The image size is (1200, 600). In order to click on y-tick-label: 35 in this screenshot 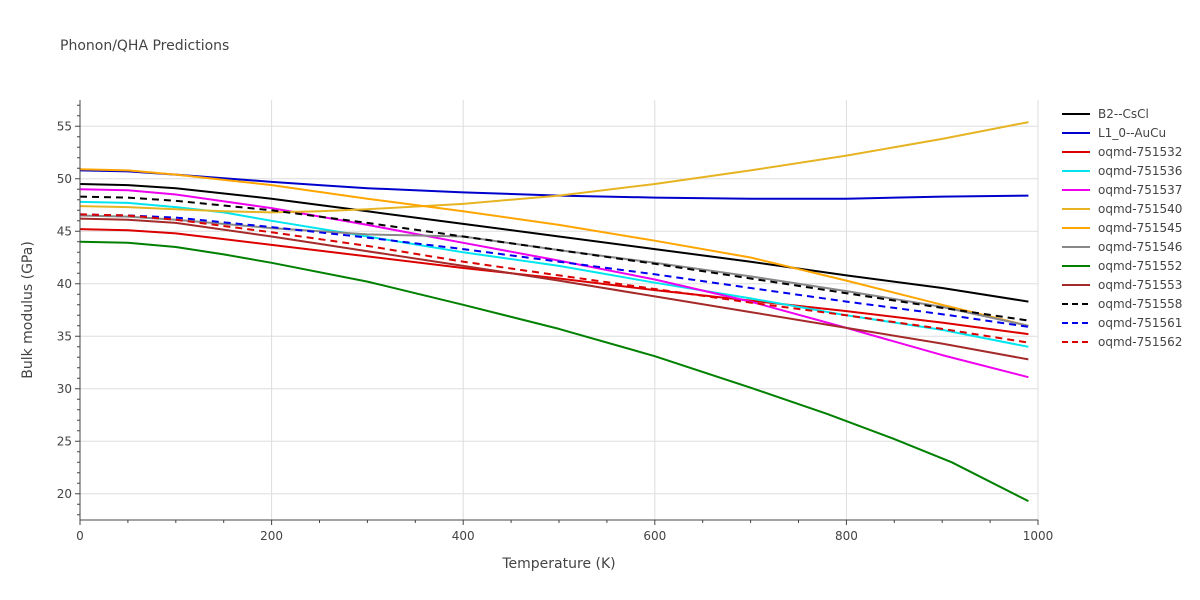, I will do `click(64, 336)`.